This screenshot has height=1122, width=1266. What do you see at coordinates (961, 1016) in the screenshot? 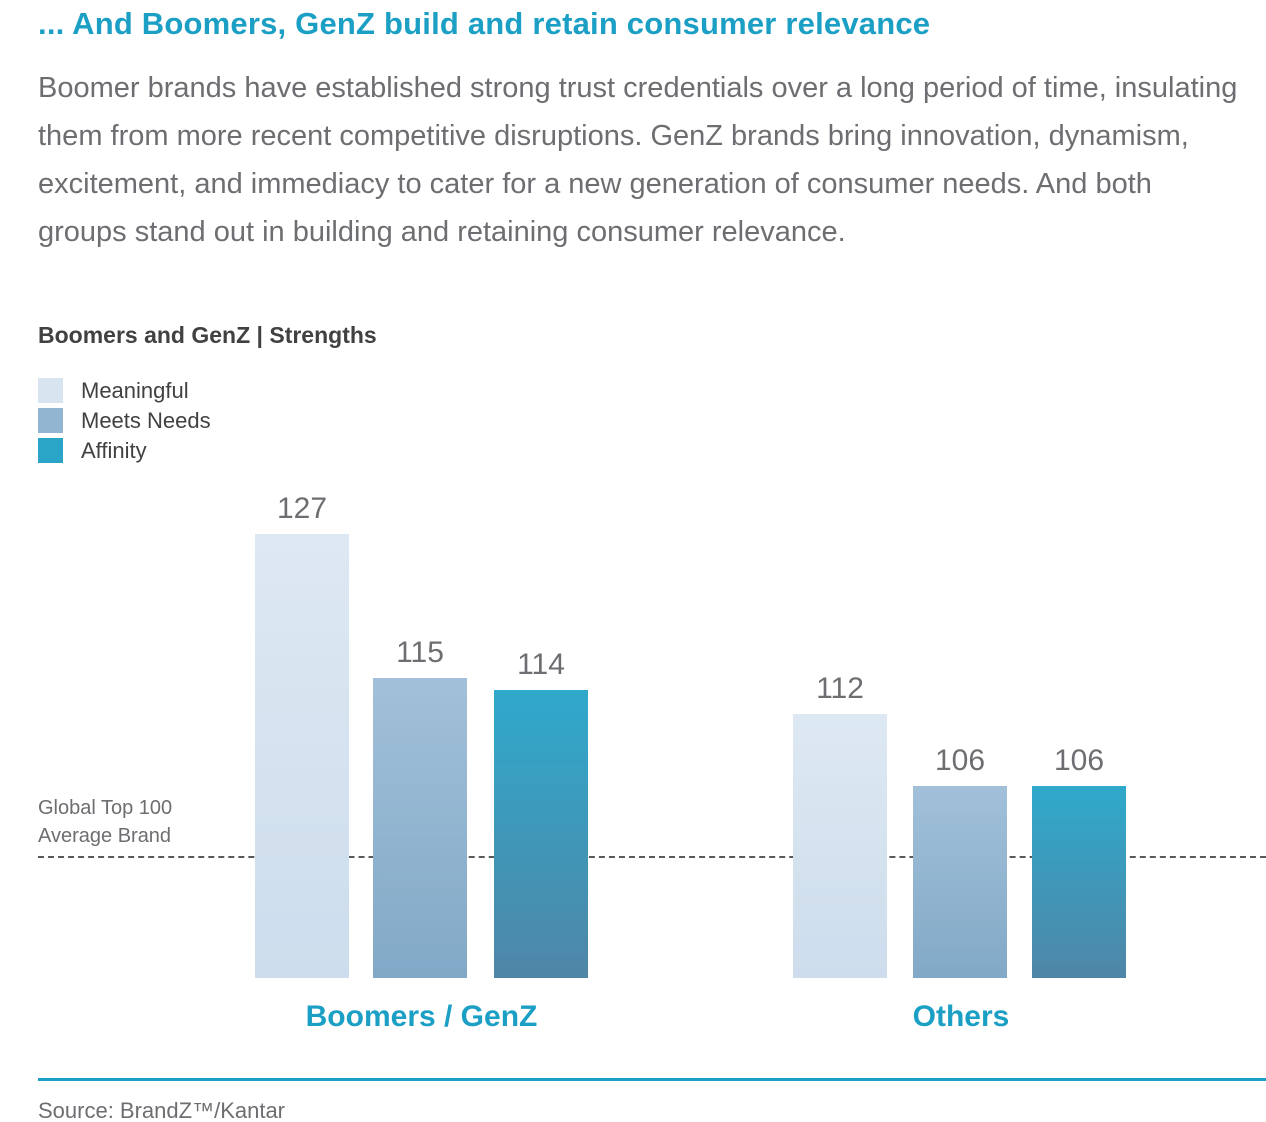
I see `category-label-others: Others` at bounding box center [961, 1016].